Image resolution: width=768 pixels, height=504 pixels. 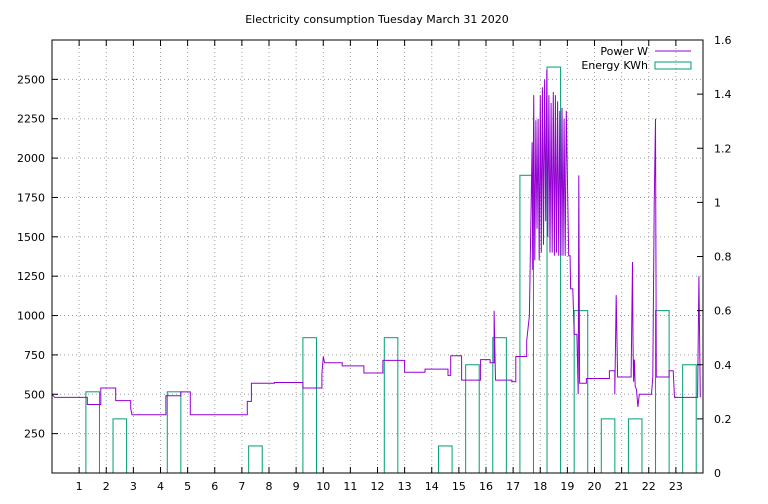 I want to click on x-tick-label: 4, so click(x=160, y=486).